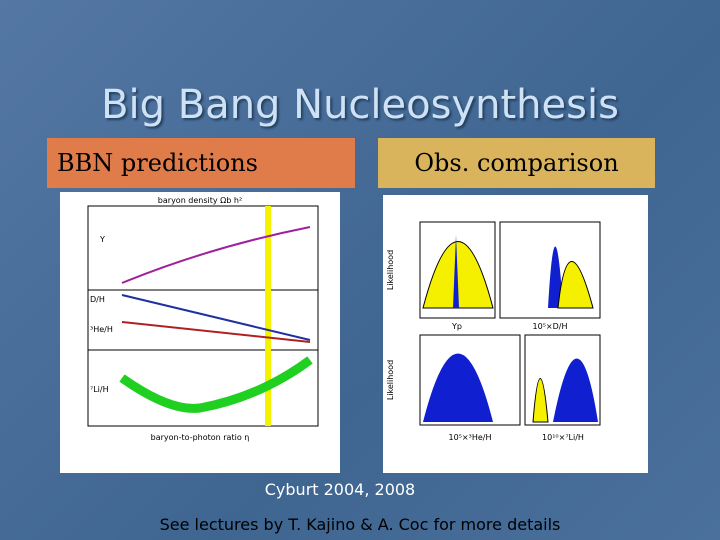  I want to click on x-label: 10⁵×D/H, so click(550, 326).